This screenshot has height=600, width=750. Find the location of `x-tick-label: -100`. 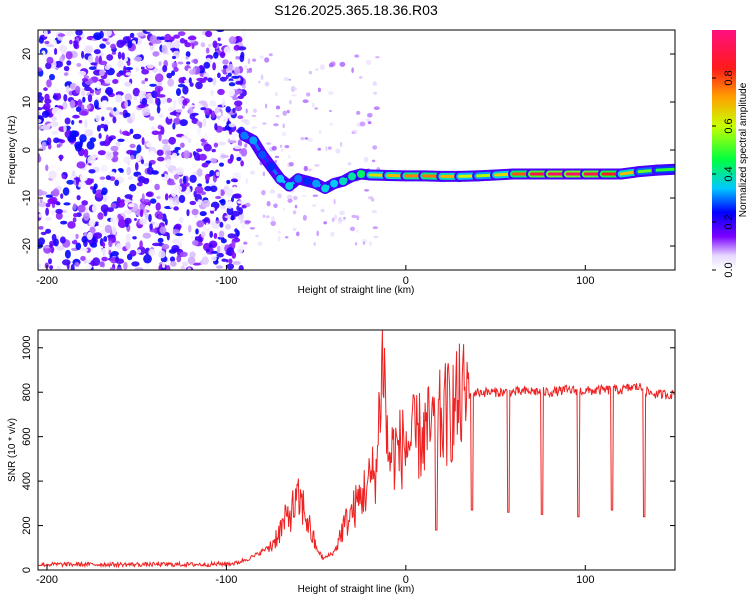

x-tick-label: -100 is located at coordinates (226, 281).